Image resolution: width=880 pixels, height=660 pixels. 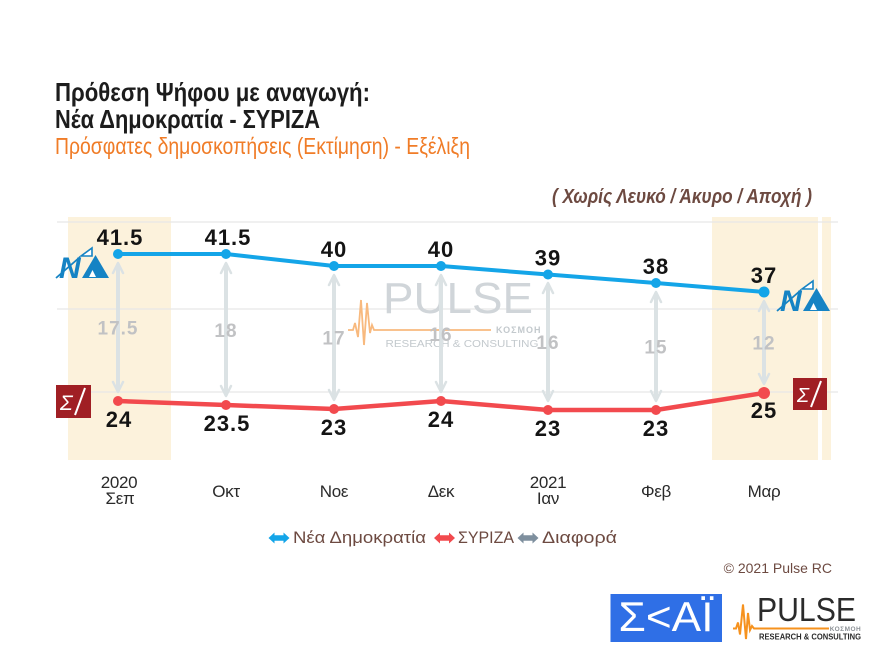 What do you see at coordinates (212, 92) in the screenshot?
I see `svg-text: Πρόθεση Ψήφου με αναγωγή:` at bounding box center [212, 92].